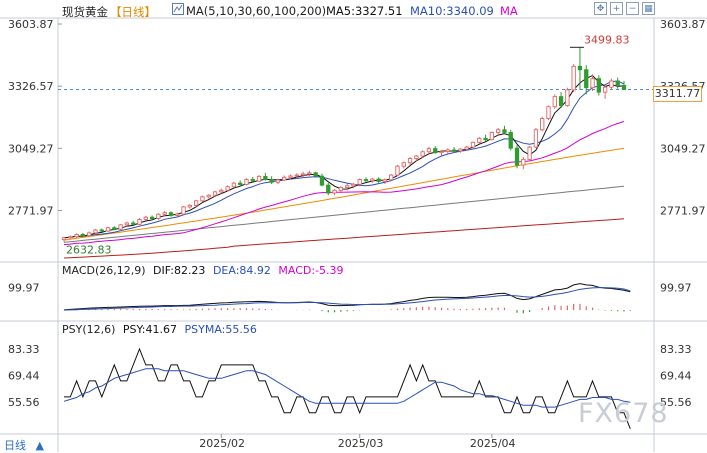 Image resolution: width=707 pixels, height=453 pixels. I want to click on current-price-box: 3311.77, so click(677, 94).